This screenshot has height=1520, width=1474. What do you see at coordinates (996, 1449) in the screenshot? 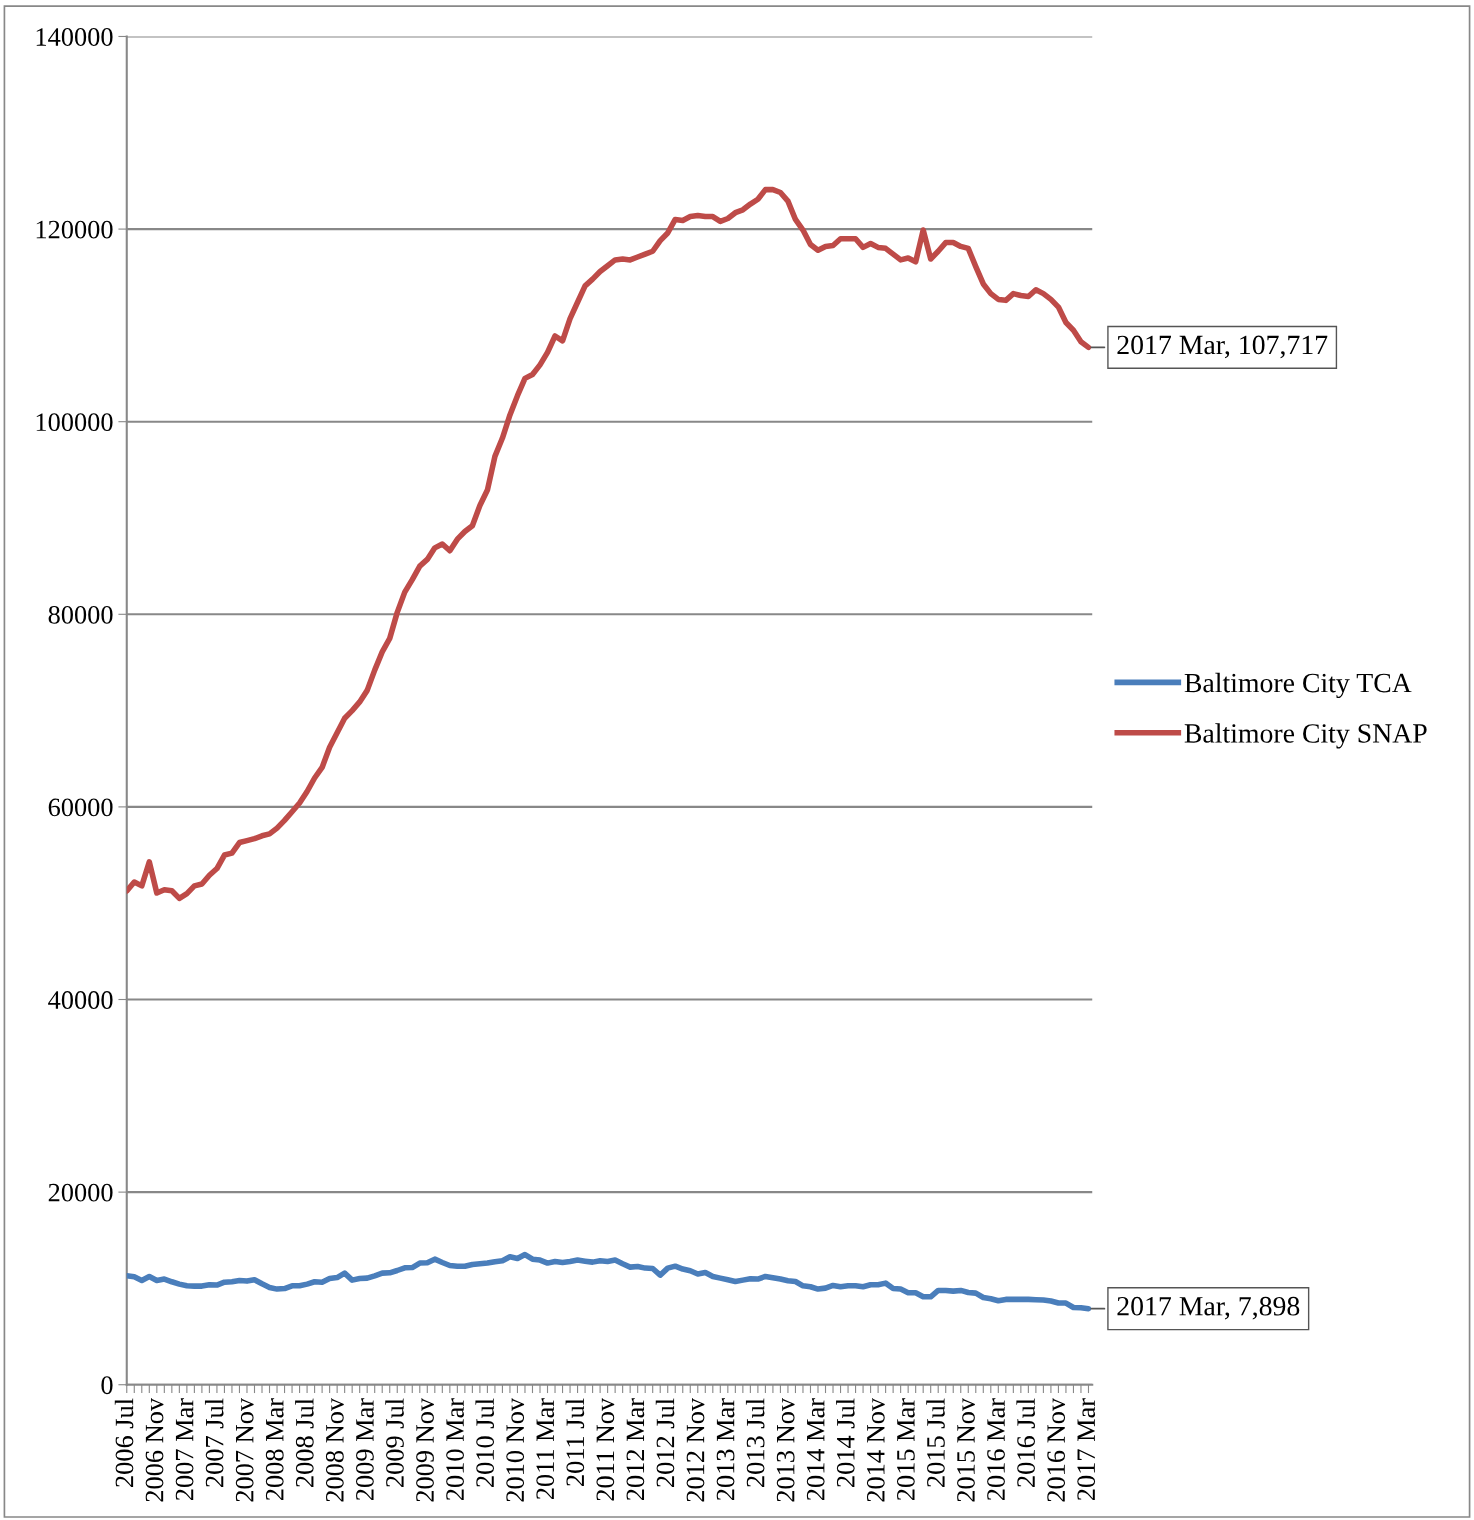
I see `x-tick-label: 2016 Mar` at bounding box center [996, 1449].